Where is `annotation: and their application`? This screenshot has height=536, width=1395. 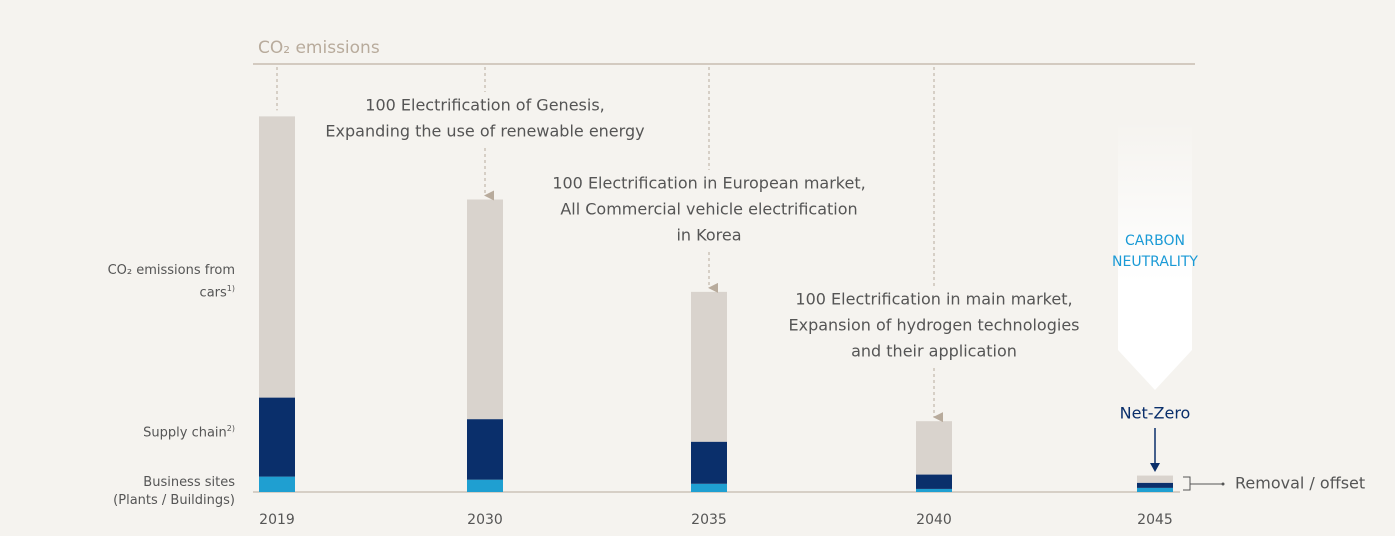
annotation: and their application is located at coordinates (934, 351).